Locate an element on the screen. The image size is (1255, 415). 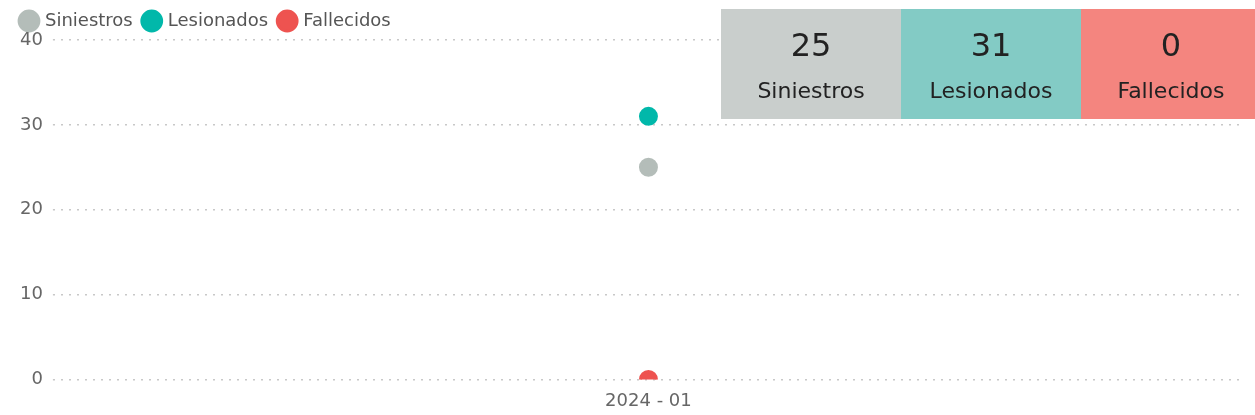
y-tick-label: 40 is located at coordinates (31, 38).